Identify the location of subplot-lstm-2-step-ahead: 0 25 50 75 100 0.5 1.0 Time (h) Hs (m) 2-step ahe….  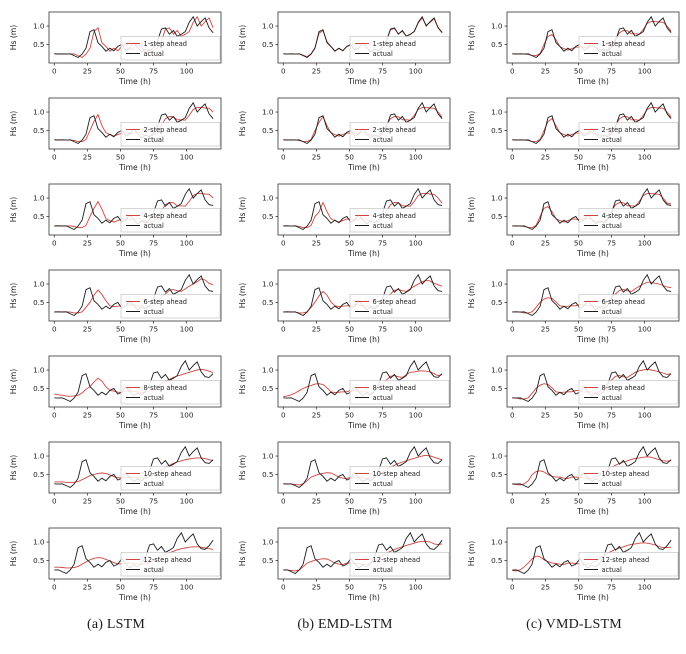
(115, 134).